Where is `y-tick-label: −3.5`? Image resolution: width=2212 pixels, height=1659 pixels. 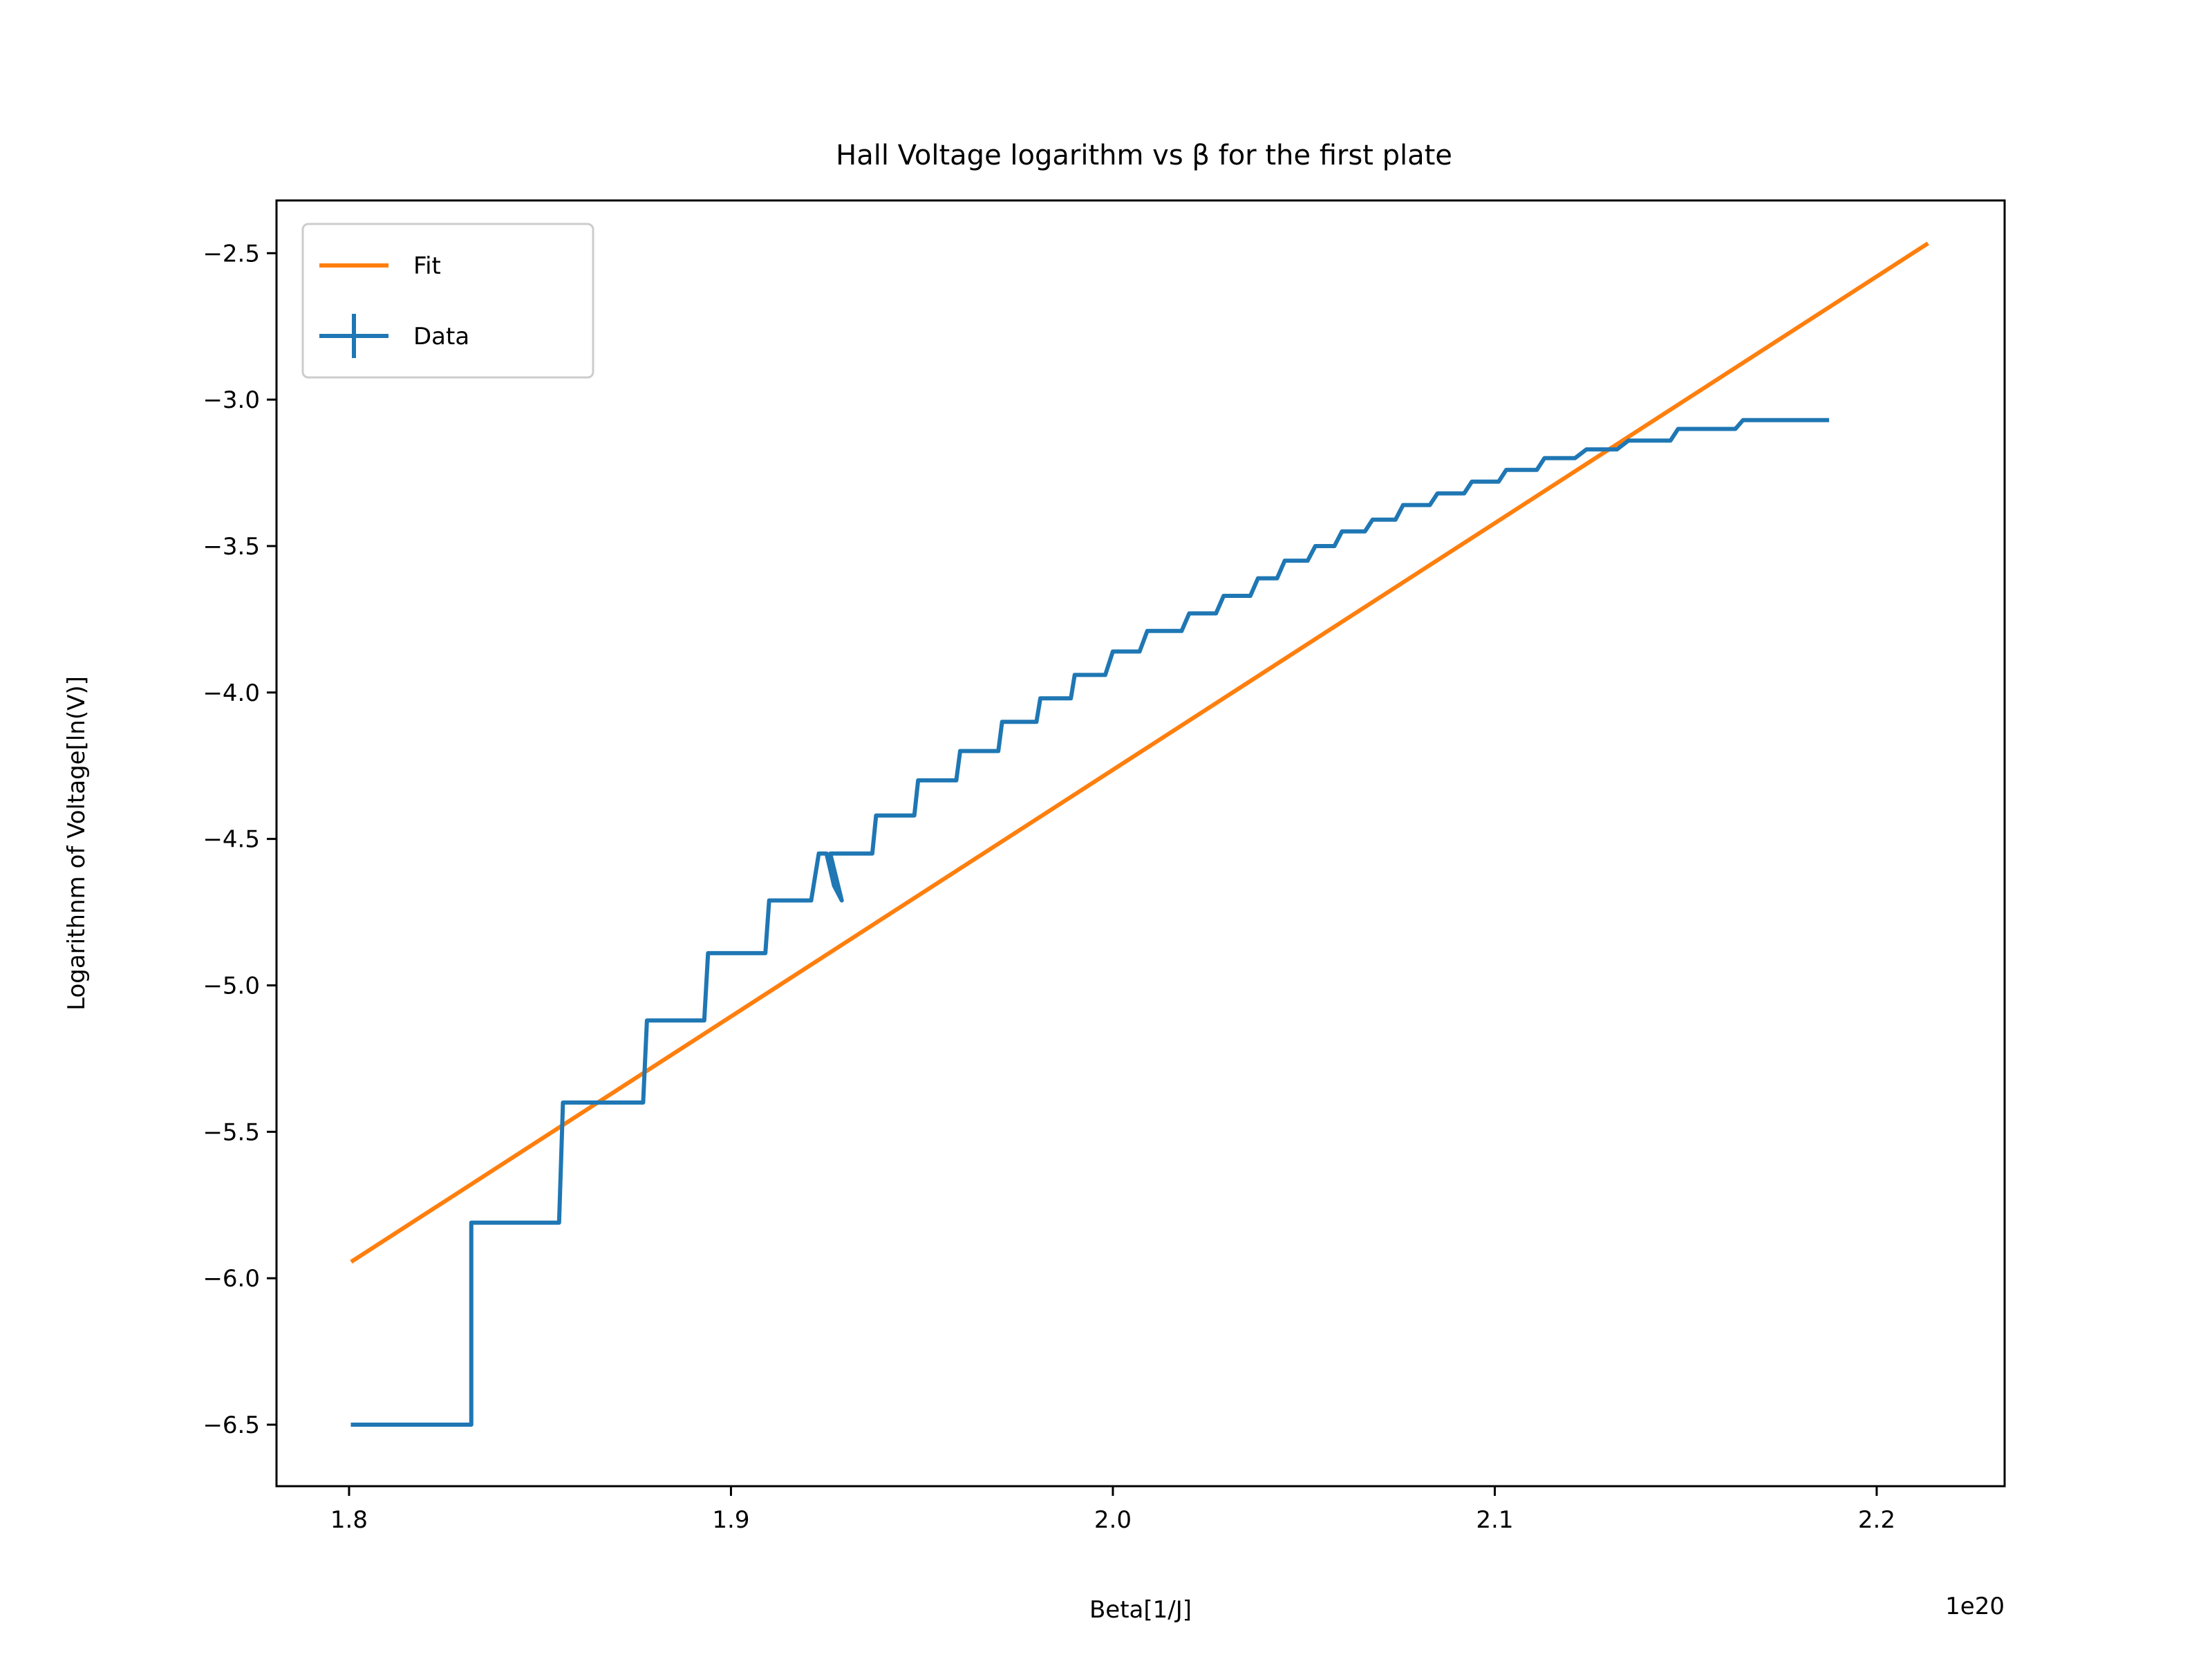
y-tick-label: −3.5 is located at coordinates (232, 547).